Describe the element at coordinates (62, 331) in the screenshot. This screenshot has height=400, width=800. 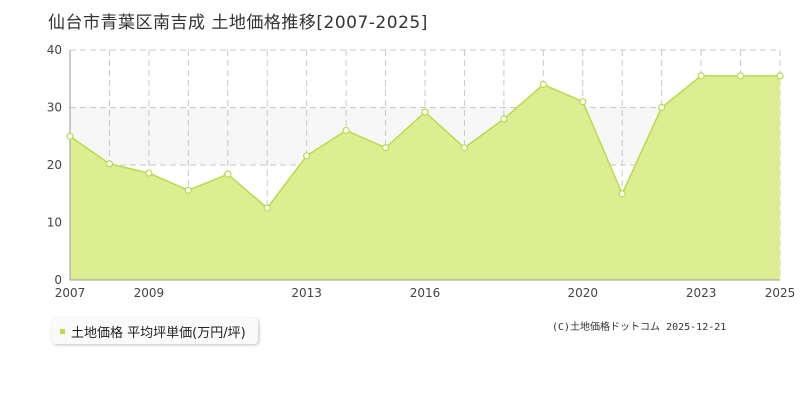
I see `legend-swatch` at that location.